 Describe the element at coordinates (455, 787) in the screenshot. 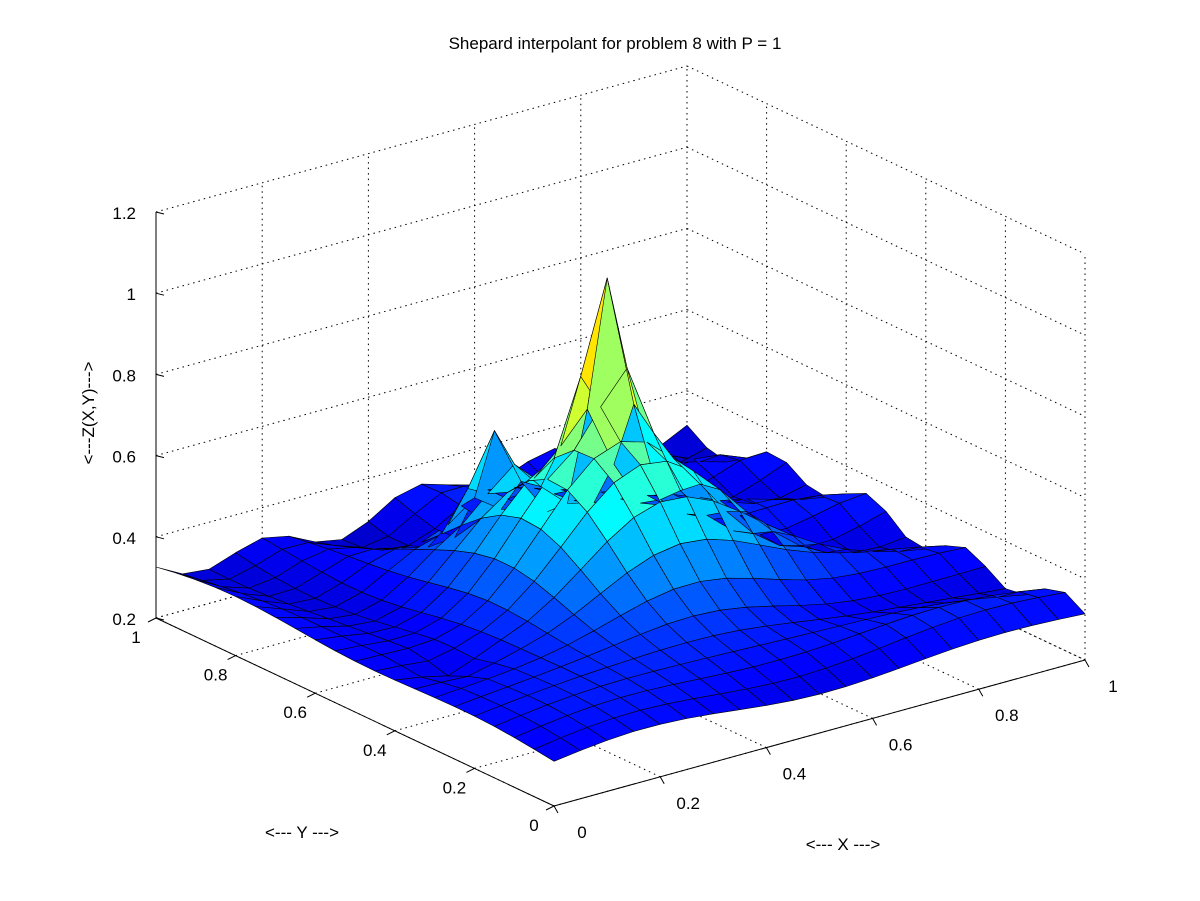

I see `y-tick-label: 0.2` at that location.